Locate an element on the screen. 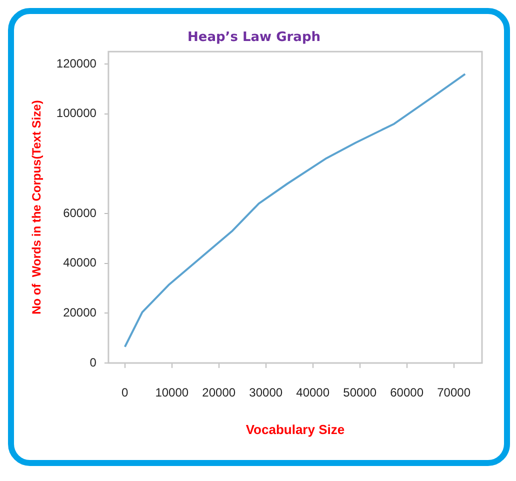  x-tick-label: 40000 is located at coordinates (313, 393).